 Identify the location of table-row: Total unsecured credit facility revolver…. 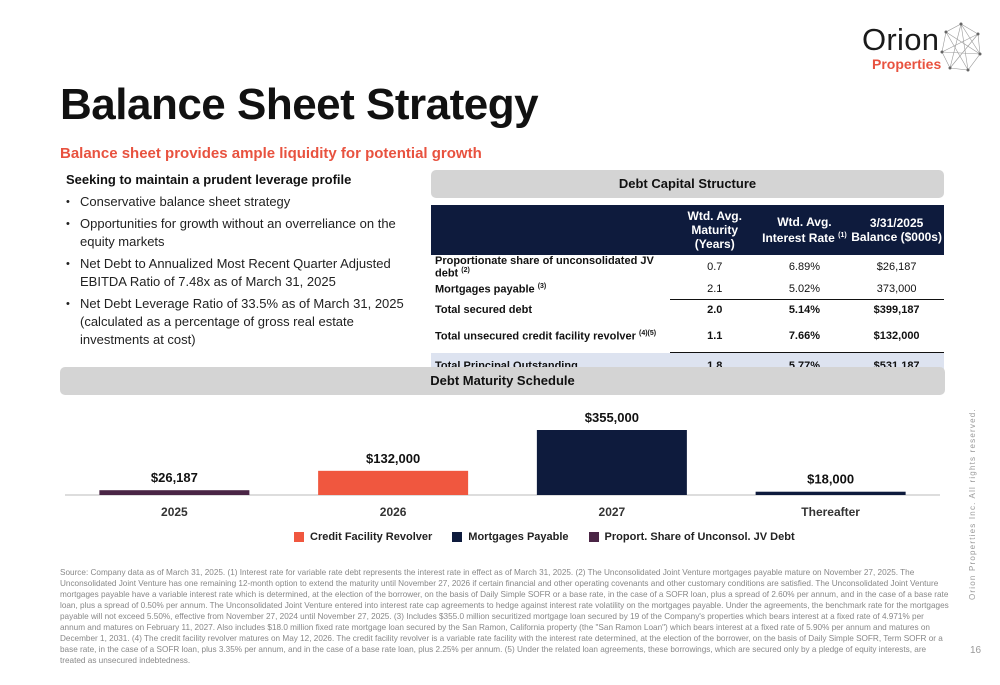
(687, 336).